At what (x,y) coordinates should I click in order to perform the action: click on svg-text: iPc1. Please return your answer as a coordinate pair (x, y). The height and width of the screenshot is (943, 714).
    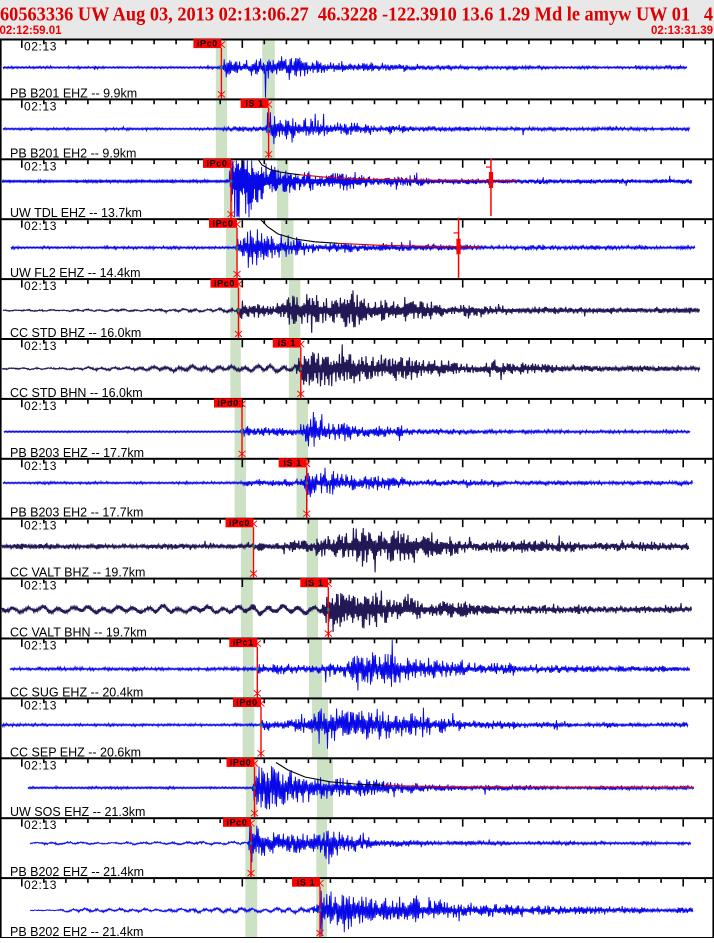
    Looking at the image, I should click on (243, 643).